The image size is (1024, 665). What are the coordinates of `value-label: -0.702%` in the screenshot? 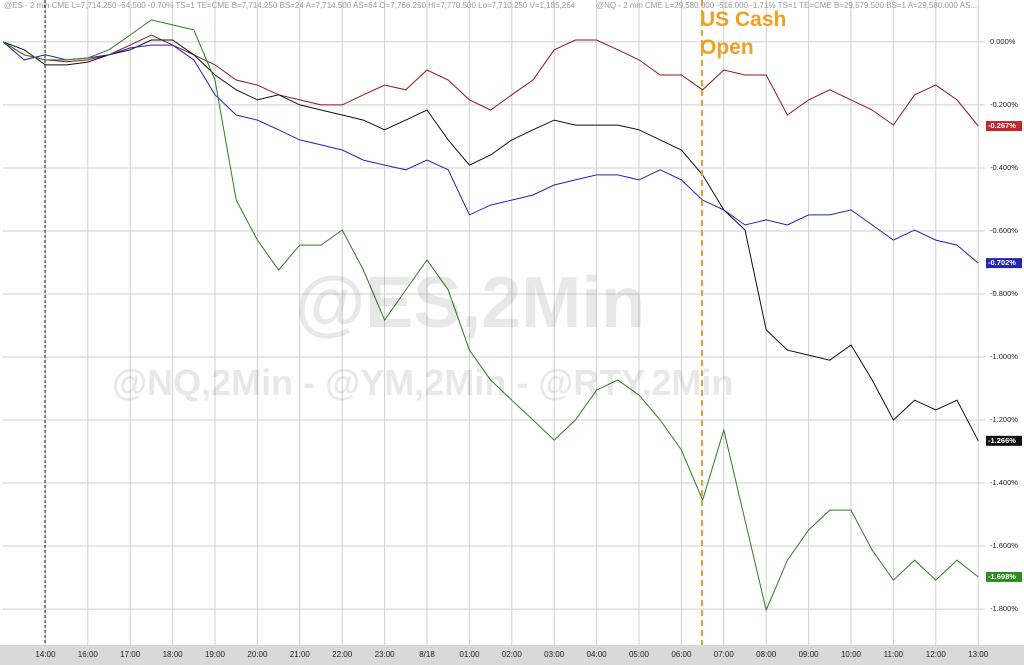 It's located at (1002, 262).